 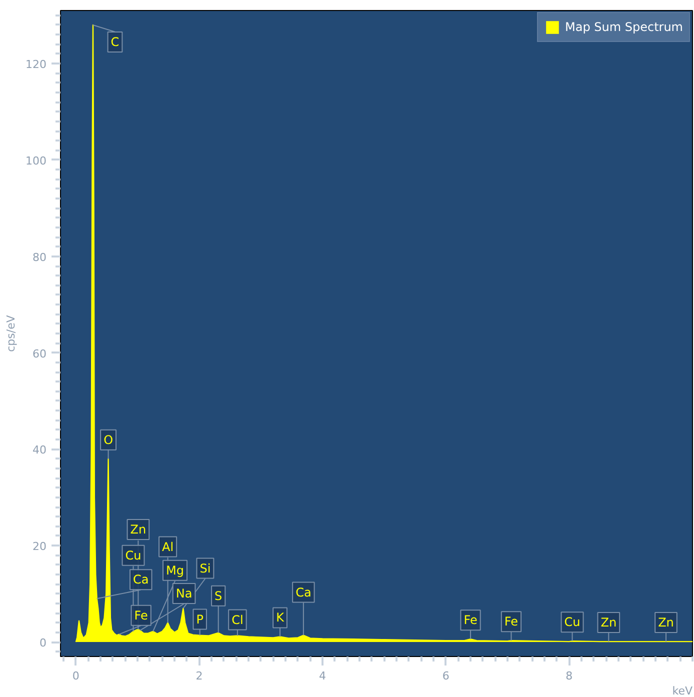 I want to click on annotation: K, so click(x=281, y=617).